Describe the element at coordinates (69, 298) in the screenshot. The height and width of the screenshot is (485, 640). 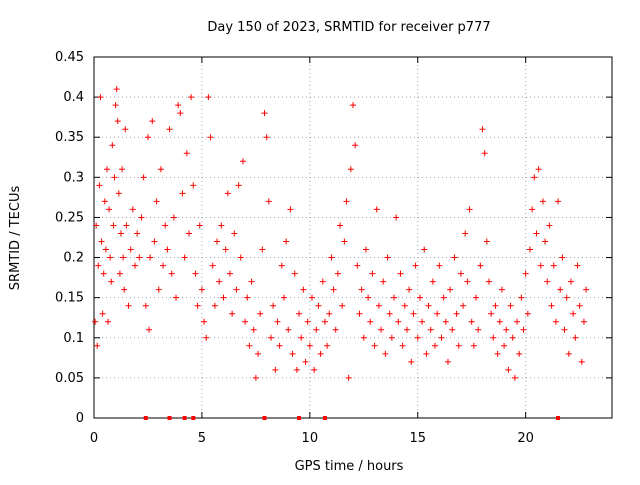
I see `y-tick-label: 0.15` at that location.